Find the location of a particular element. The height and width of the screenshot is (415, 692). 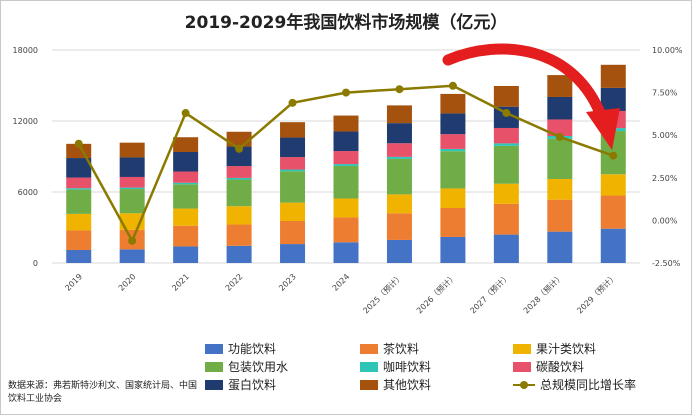

y2-tick-label: 0.00% is located at coordinates (665, 220).